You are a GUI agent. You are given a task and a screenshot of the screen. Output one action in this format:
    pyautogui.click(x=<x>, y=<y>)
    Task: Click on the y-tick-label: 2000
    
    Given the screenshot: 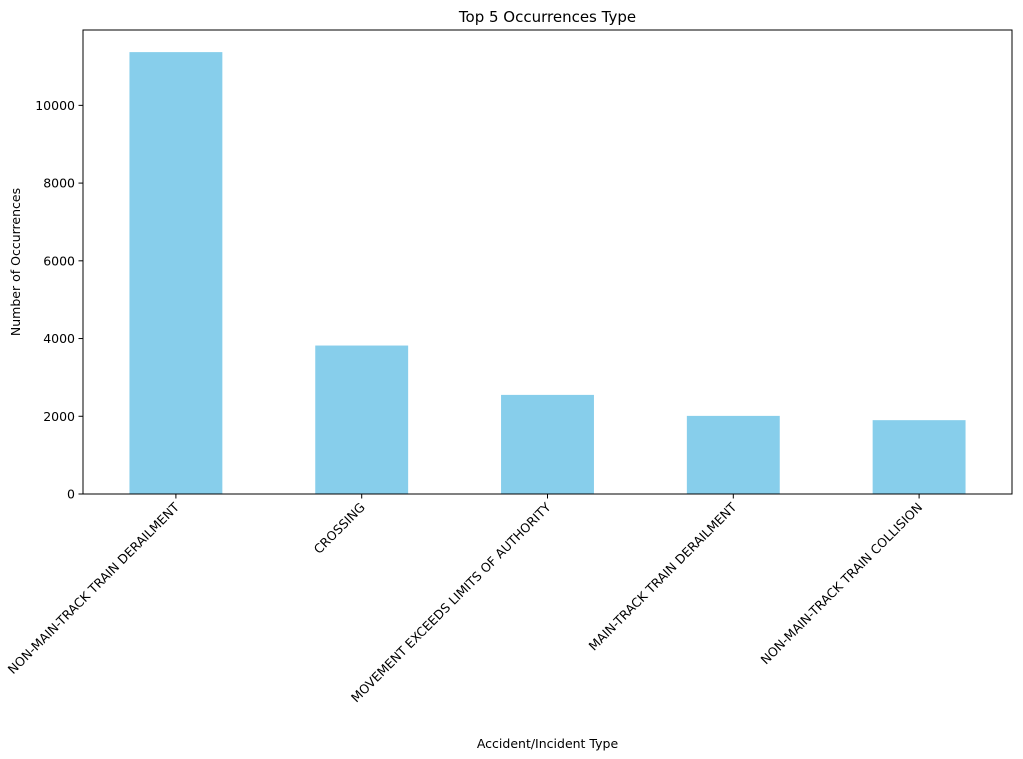 What is the action you would take?
    pyautogui.click(x=59, y=416)
    